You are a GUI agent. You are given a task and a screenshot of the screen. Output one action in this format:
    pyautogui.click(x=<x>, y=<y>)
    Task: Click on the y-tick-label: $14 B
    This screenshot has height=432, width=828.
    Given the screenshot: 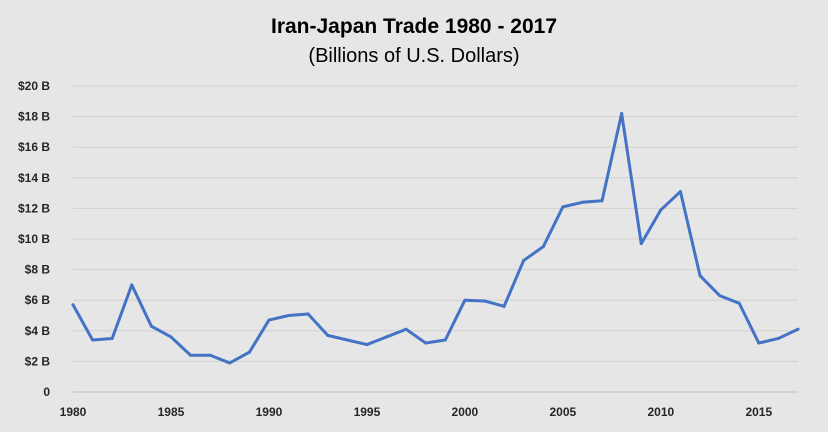 What is the action you would take?
    pyautogui.click(x=34, y=178)
    